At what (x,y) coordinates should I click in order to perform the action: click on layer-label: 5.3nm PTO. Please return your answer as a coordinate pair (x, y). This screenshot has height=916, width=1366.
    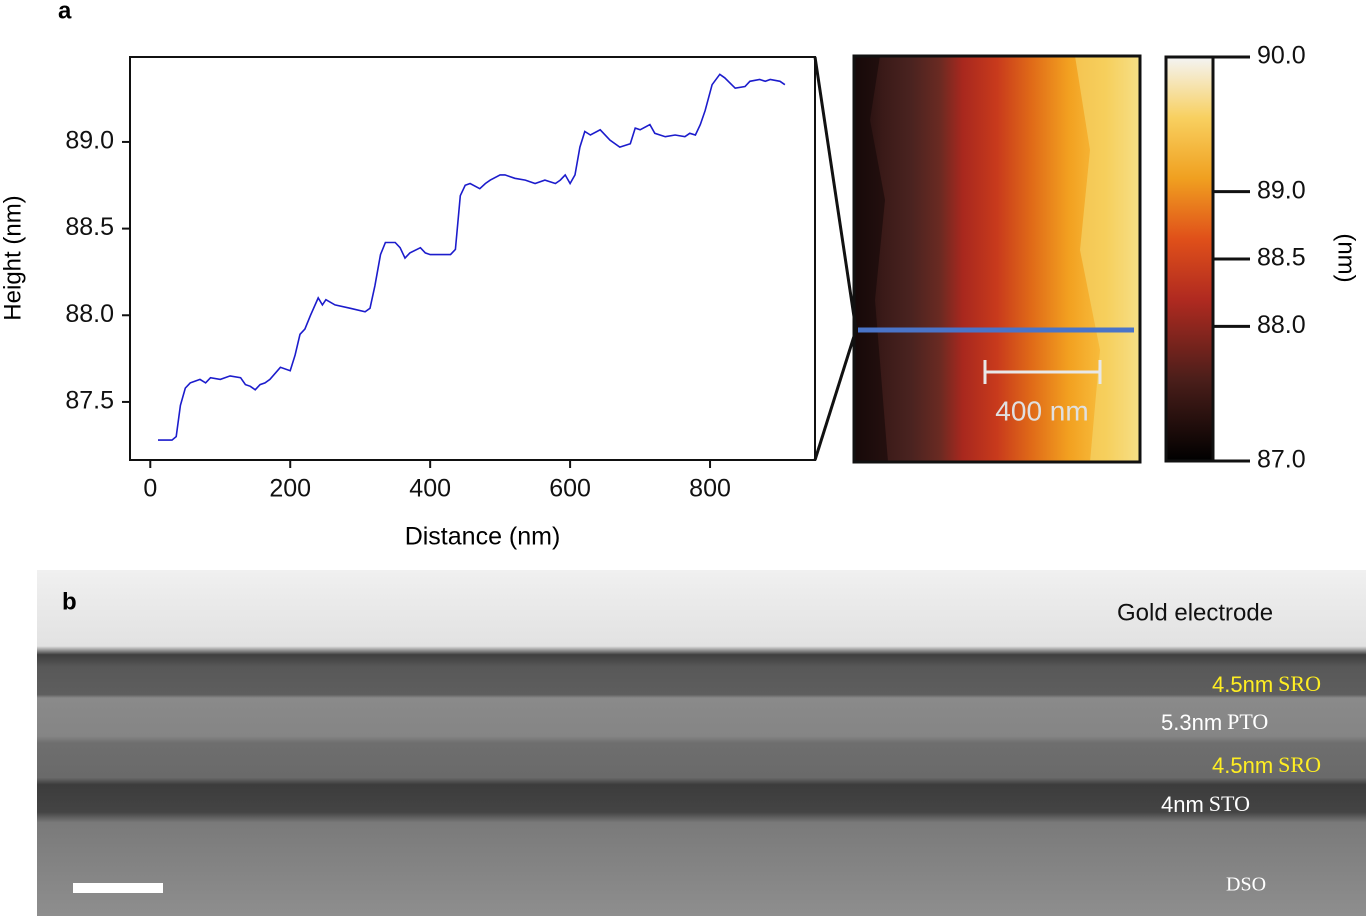
    Looking at the image, I should click on (1214, 722).